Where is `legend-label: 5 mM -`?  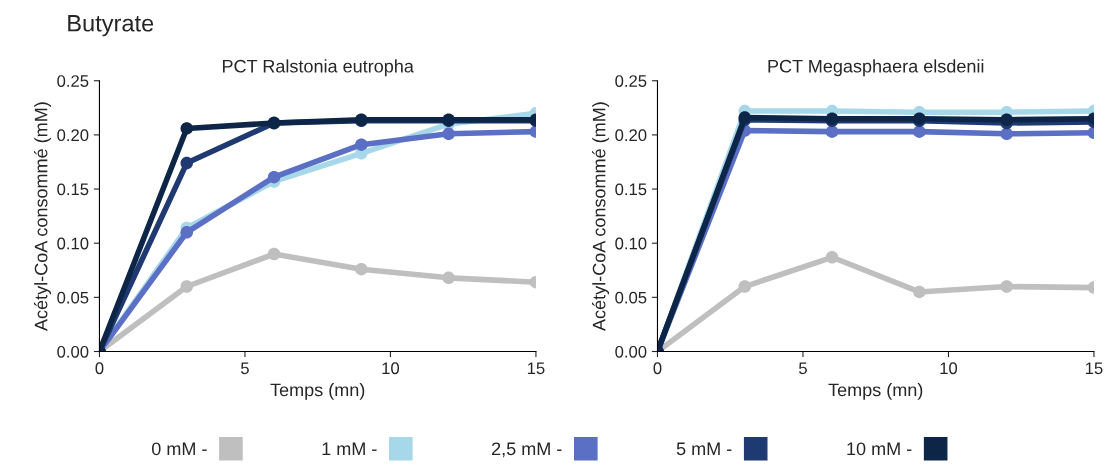
legend-label: 5 mM - is located at coordinates (704, 449).